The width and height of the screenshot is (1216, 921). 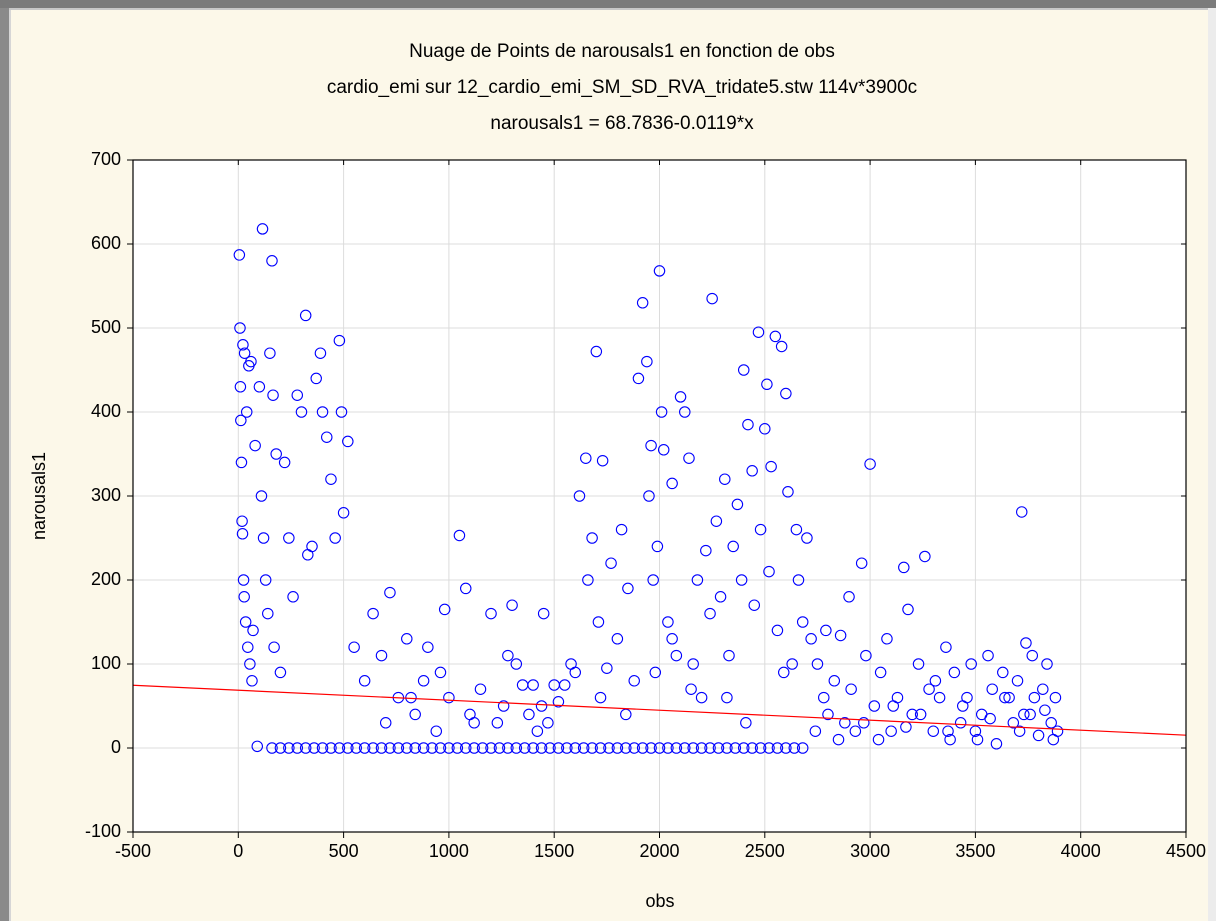 What do you see at coordinates (106, 663) in the screenshot?
I see `y-tick-label: 100` at bounding box center [106, 663].